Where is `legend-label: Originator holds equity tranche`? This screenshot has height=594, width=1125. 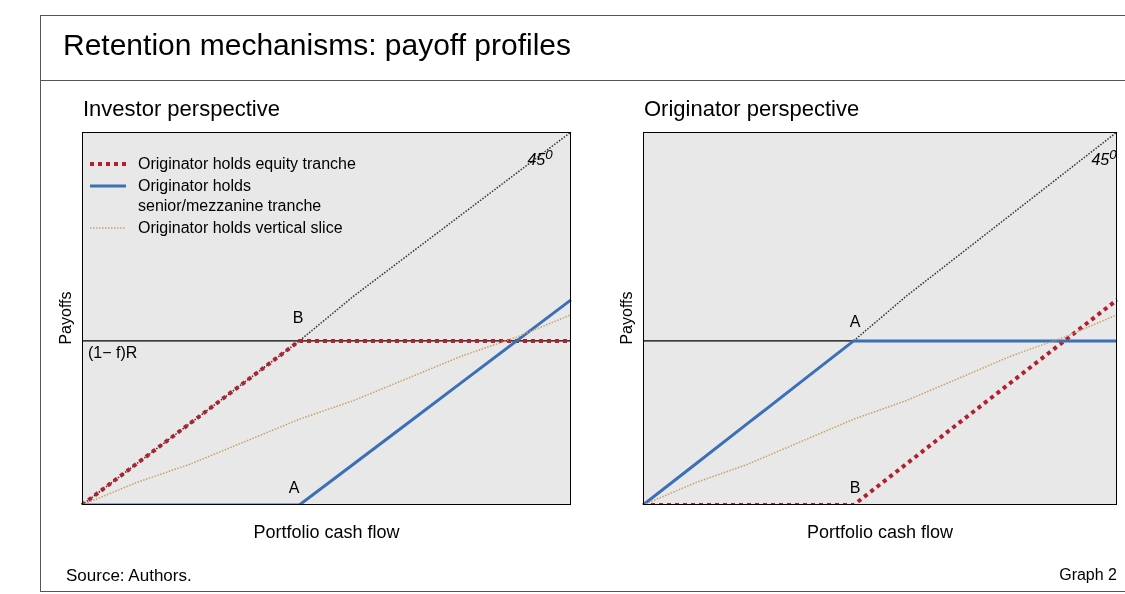 legend-label: Originator holds equity tranche is located at coordinates (247, 164).